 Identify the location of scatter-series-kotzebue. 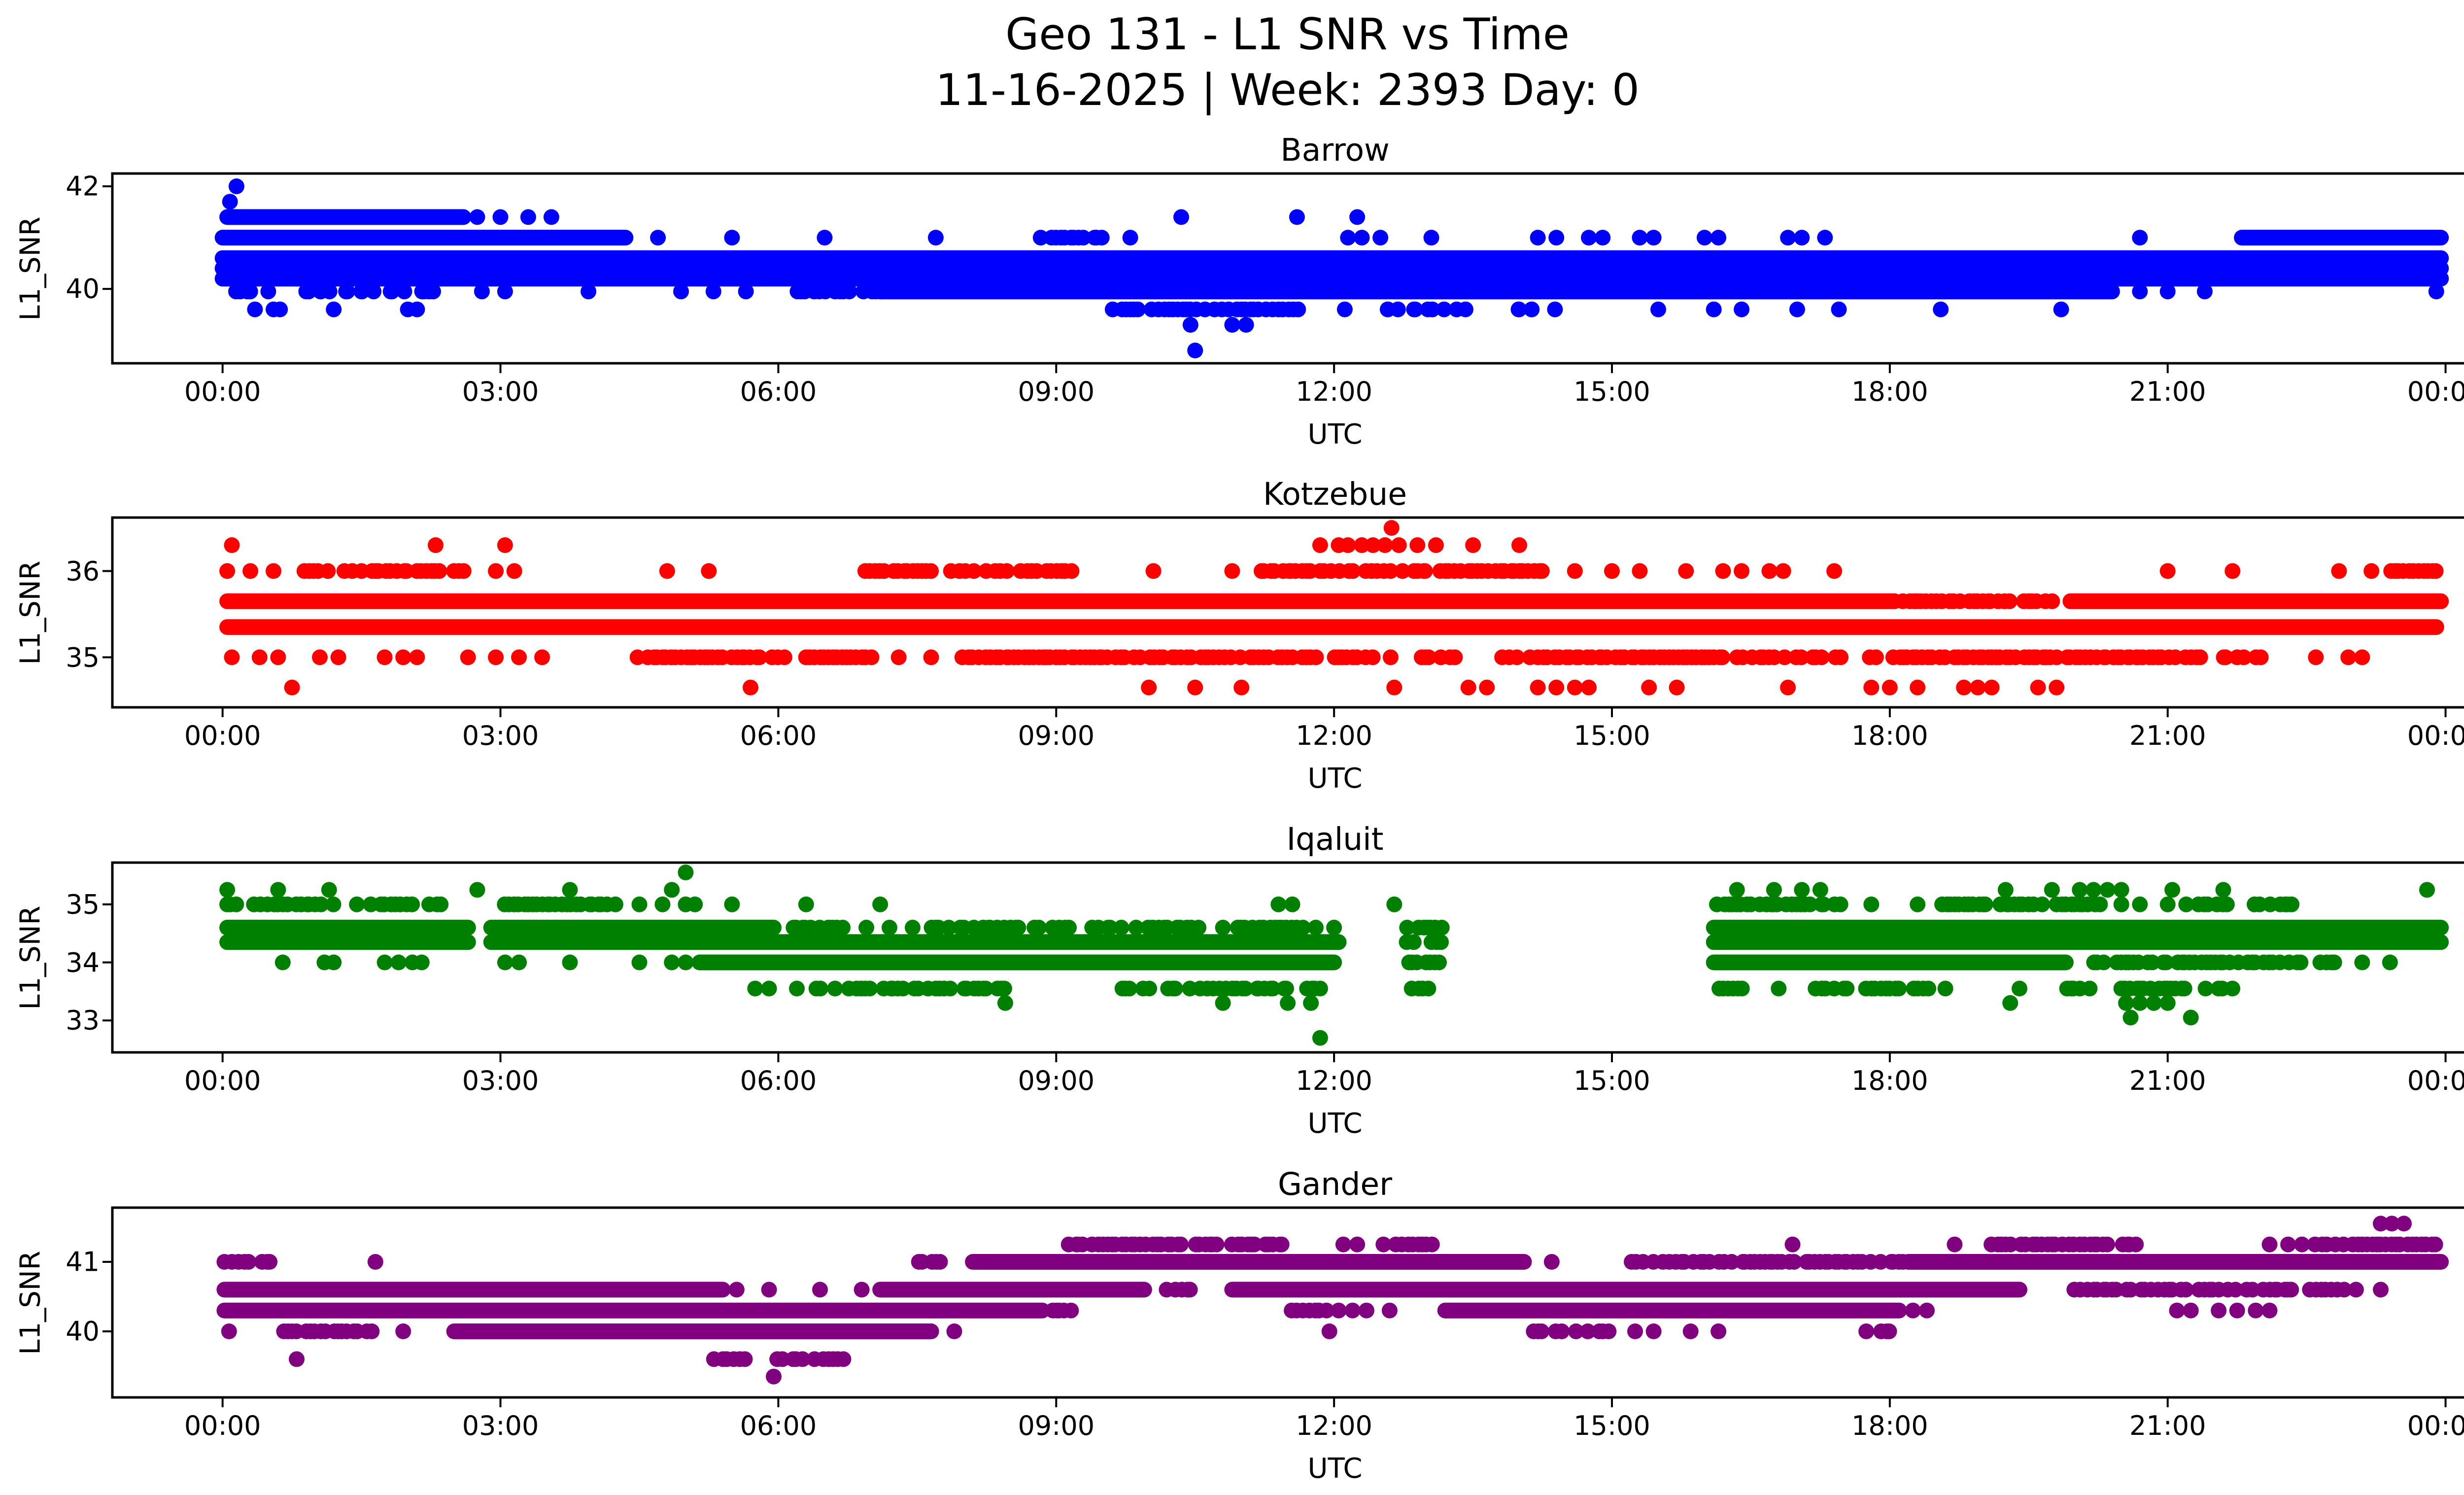
(1334, 607).